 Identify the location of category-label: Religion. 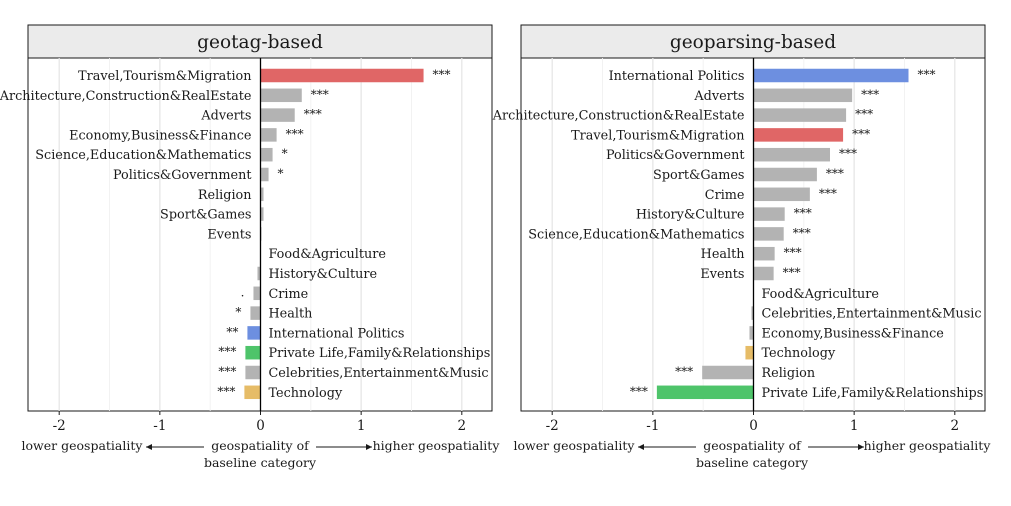
(225, 195).